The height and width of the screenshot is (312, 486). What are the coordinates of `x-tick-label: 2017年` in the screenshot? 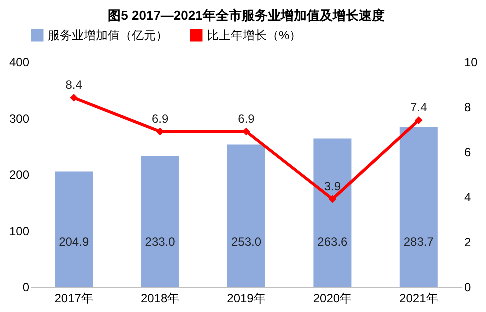 It's located at (74, 299).